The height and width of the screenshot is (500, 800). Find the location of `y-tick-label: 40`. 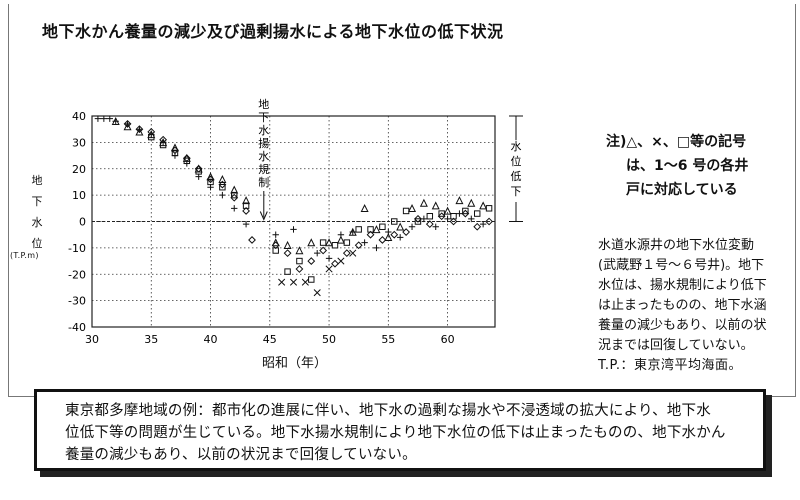

y-tick-label: 40 is located at coordinates (79, 116).